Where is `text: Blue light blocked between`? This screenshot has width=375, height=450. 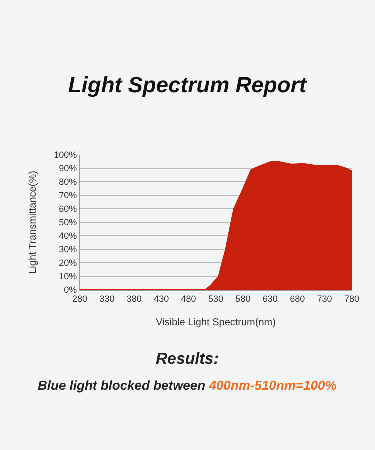
text: Blue light blocked between is located at coordinates (122, 385).